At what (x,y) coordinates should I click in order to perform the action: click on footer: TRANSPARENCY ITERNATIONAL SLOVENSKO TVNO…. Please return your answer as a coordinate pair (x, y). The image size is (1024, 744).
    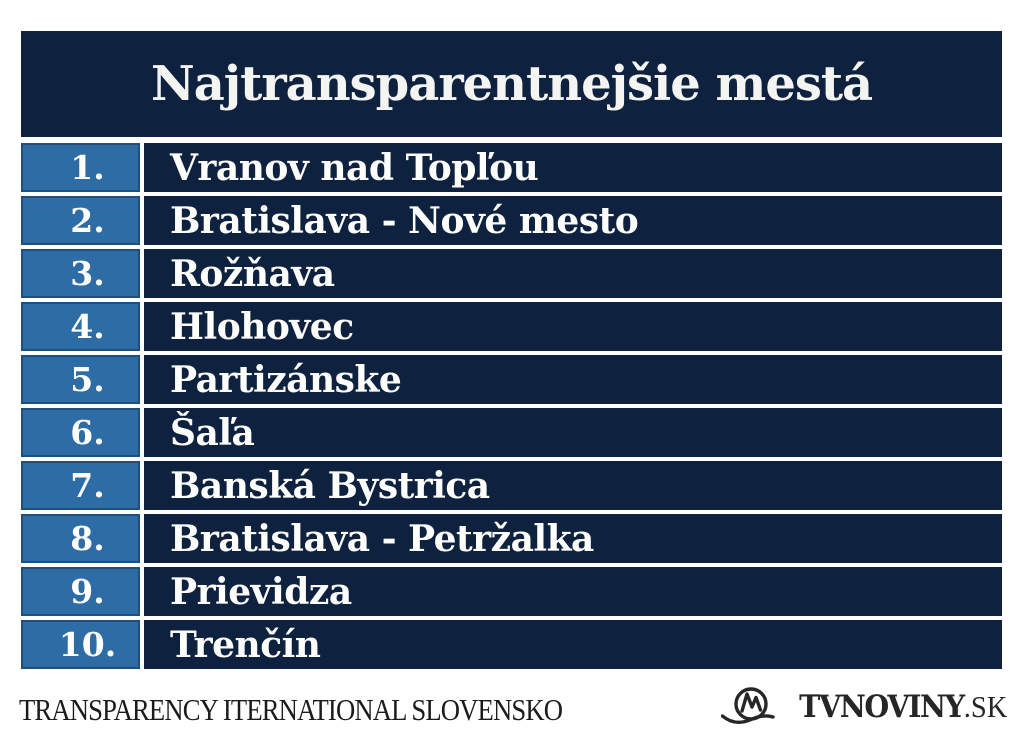
    Looking at the image, I should click on (512, 708).